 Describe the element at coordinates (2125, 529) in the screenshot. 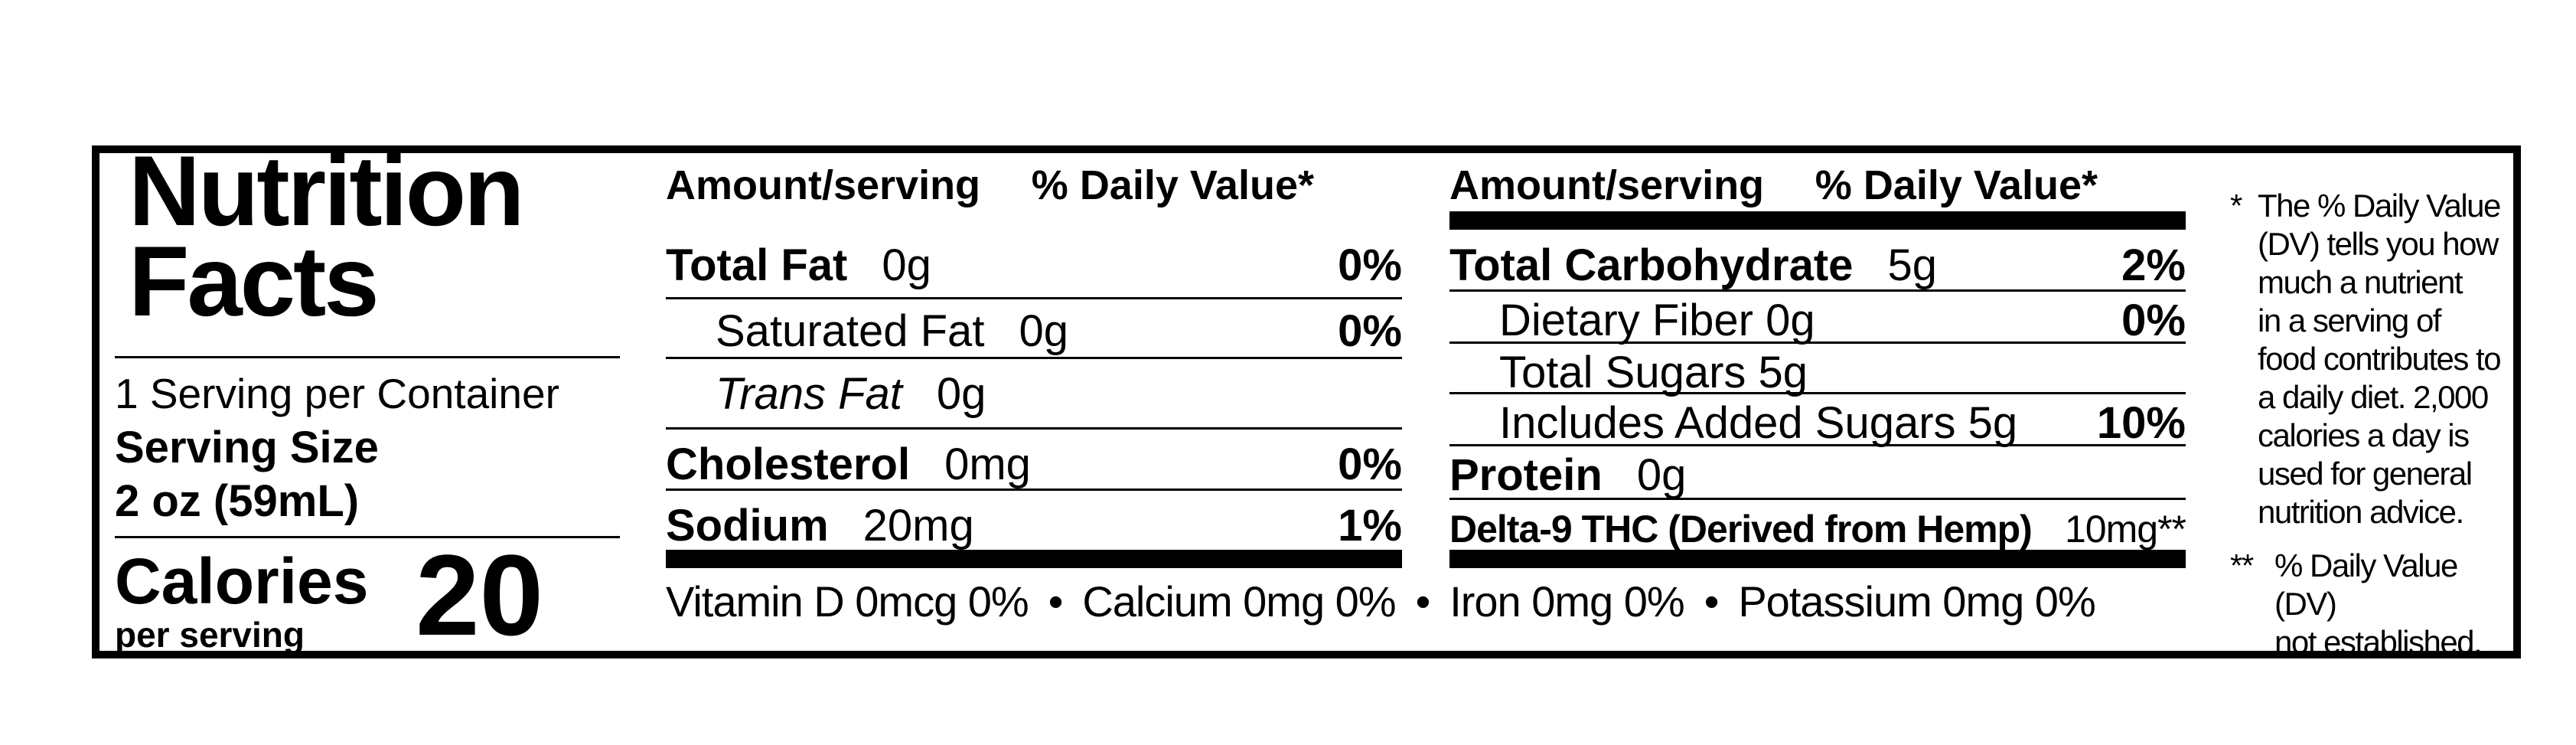

I see `nutrient-amount: 10mg**` at that location.